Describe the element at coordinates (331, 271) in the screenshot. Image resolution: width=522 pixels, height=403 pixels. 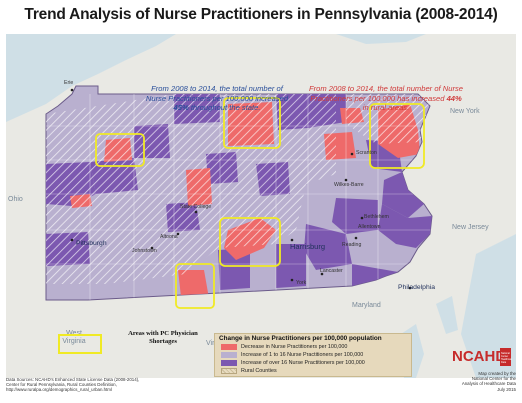
I see `label-lancaster: Lancaster` at that location.